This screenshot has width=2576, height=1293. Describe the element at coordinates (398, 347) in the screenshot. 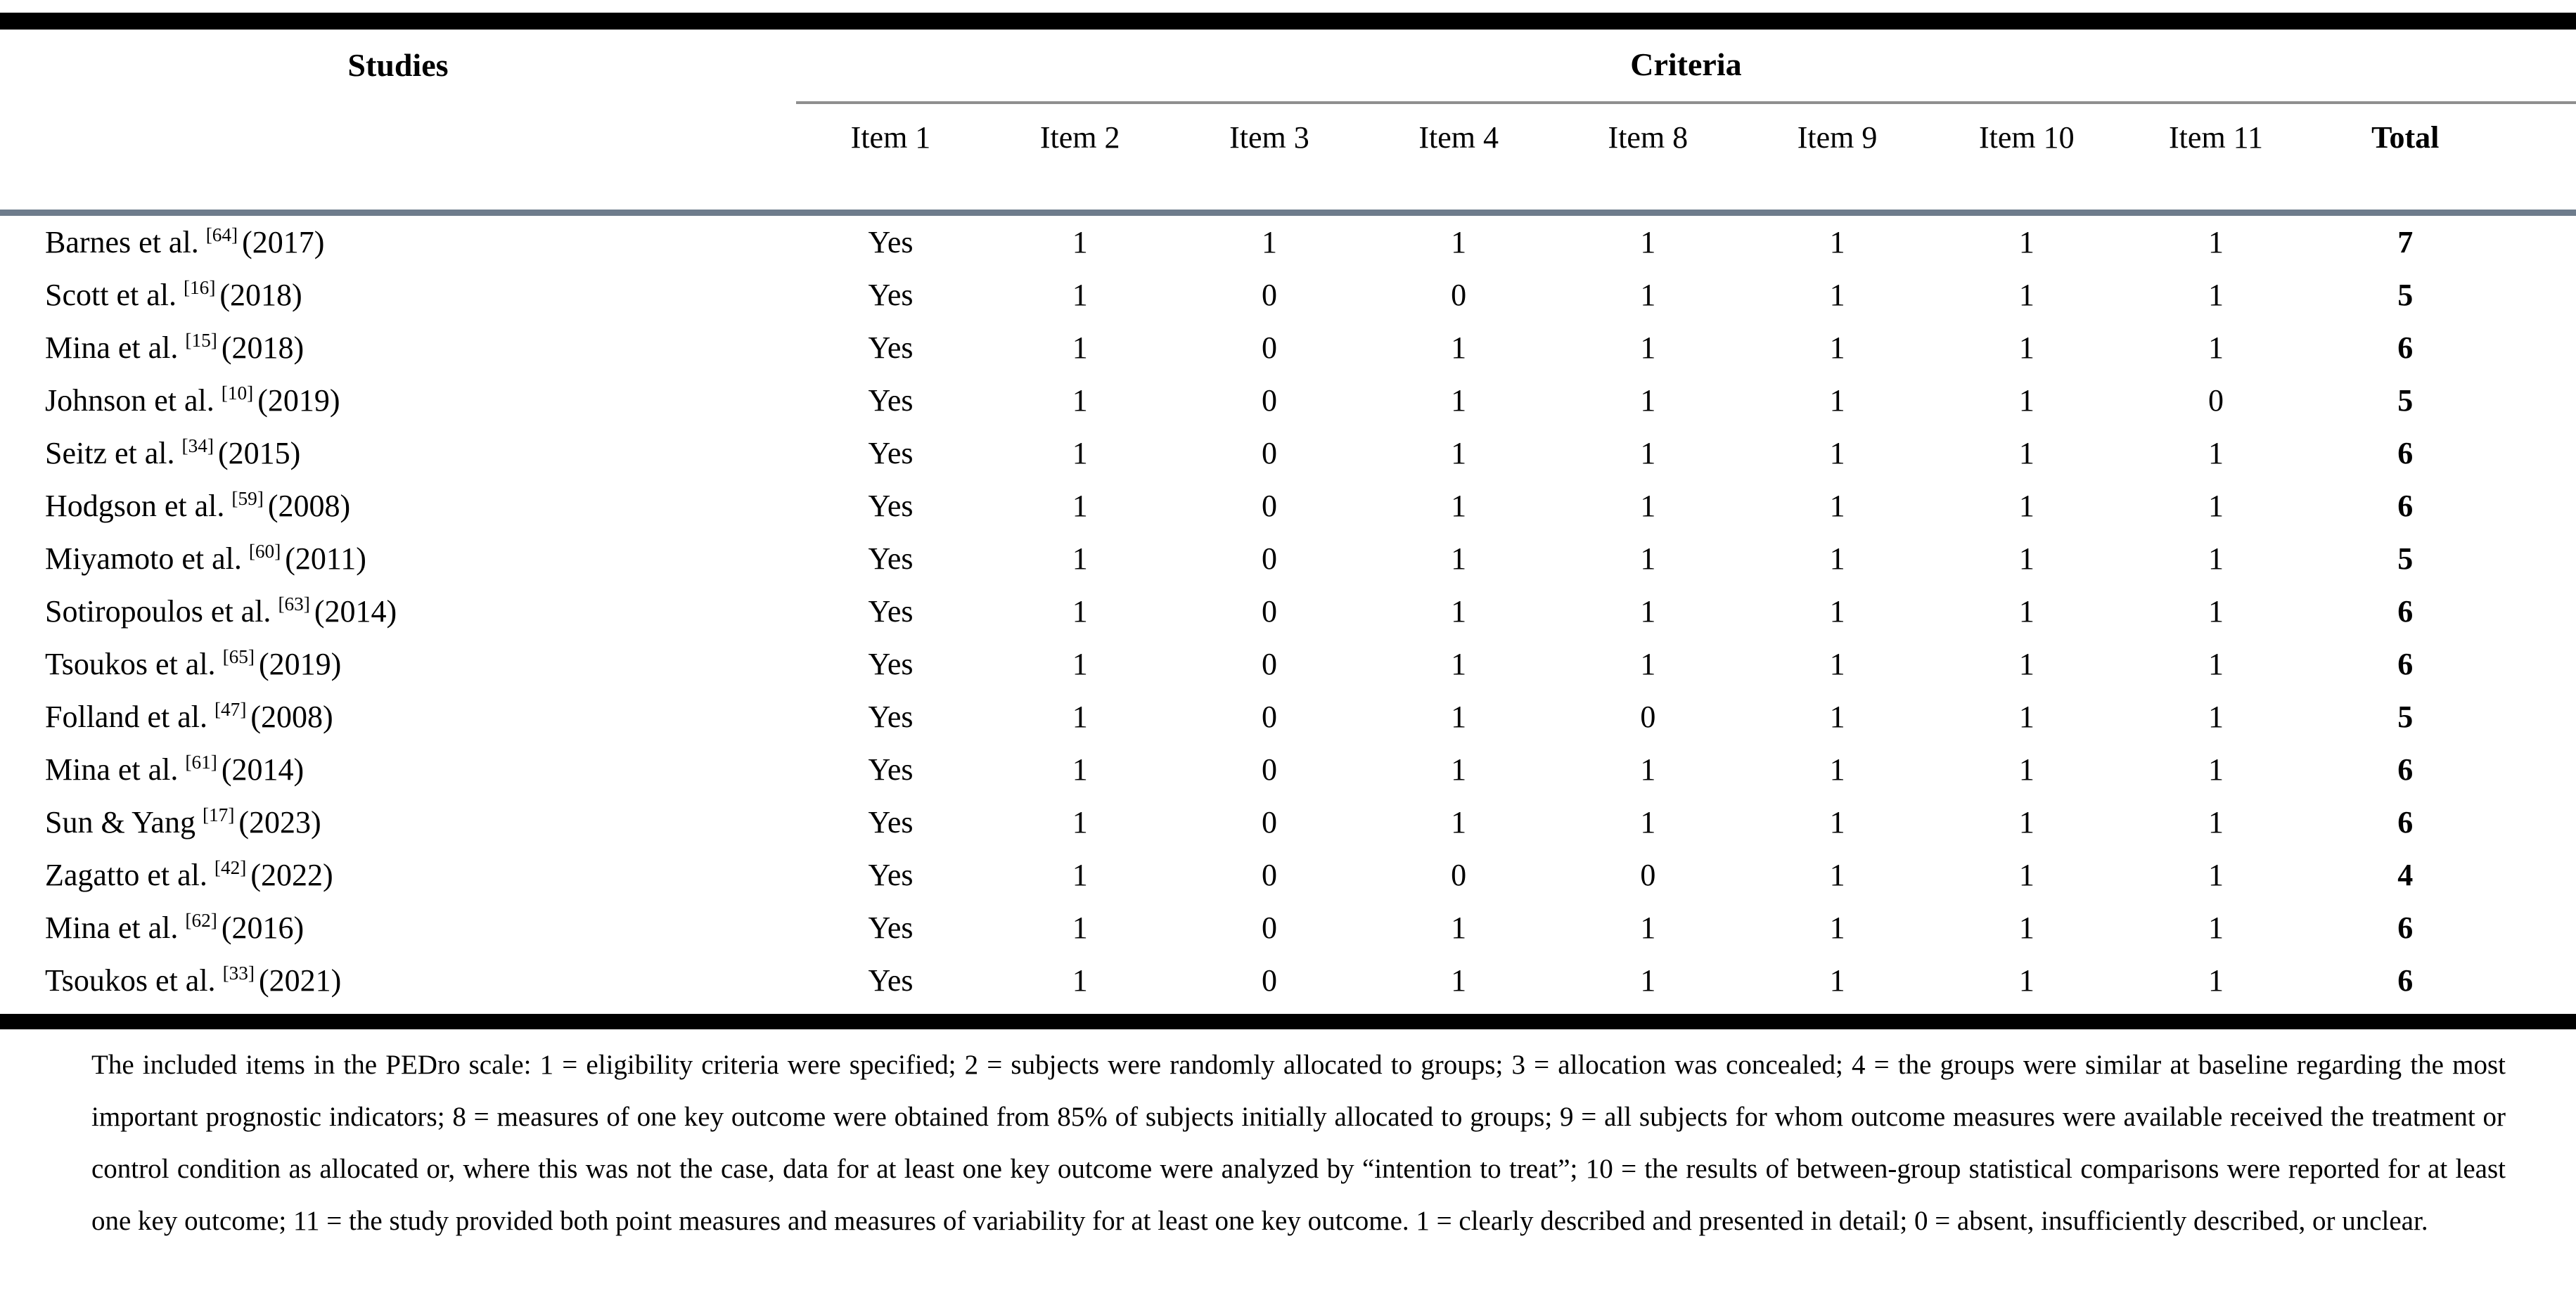

I see `study-cell: Mina et al. [15] (2018)` at that location.